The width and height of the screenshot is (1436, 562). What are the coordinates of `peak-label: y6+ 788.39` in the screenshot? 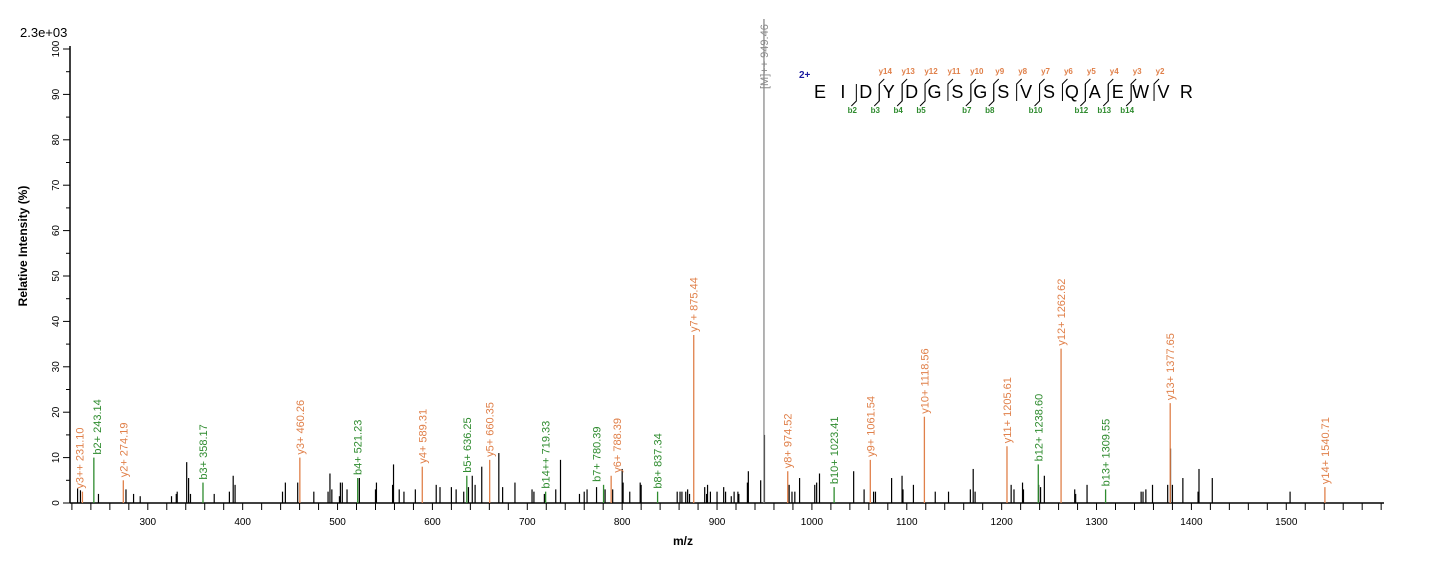 It's located at (618, 445).